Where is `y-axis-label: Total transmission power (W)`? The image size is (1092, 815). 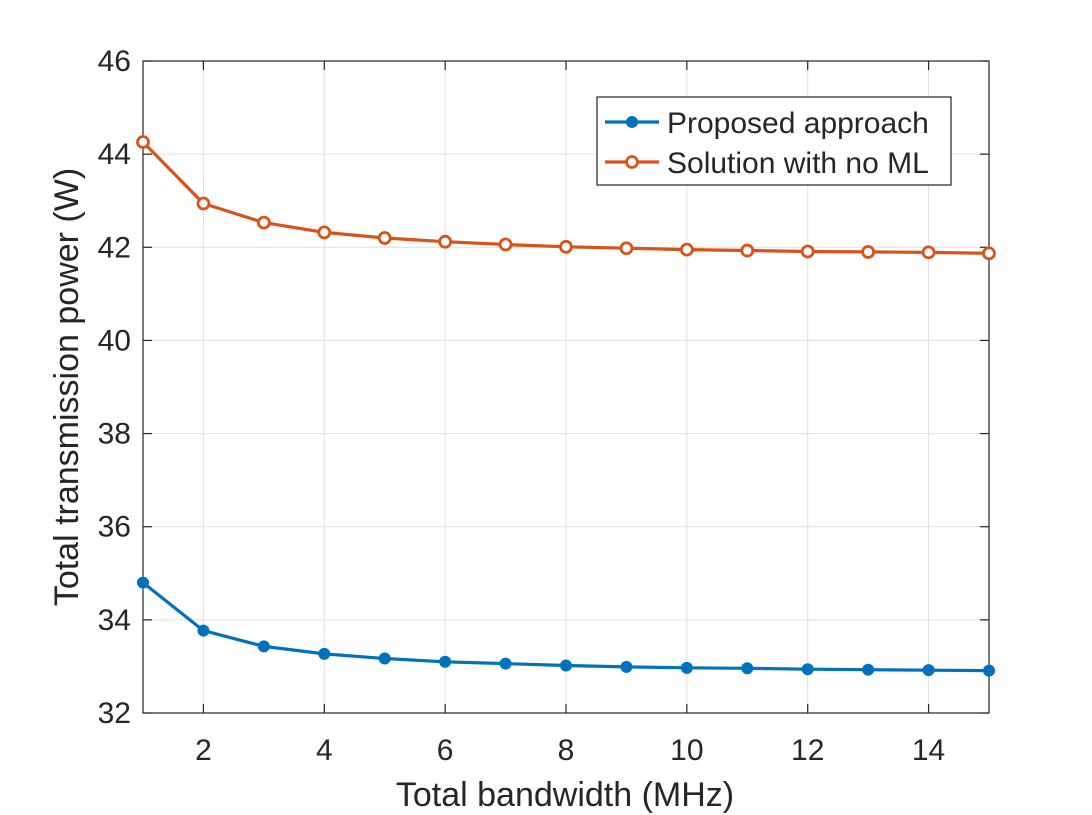
y-axis-label: Total transmission power (W) is located at coordinates (67, 387).